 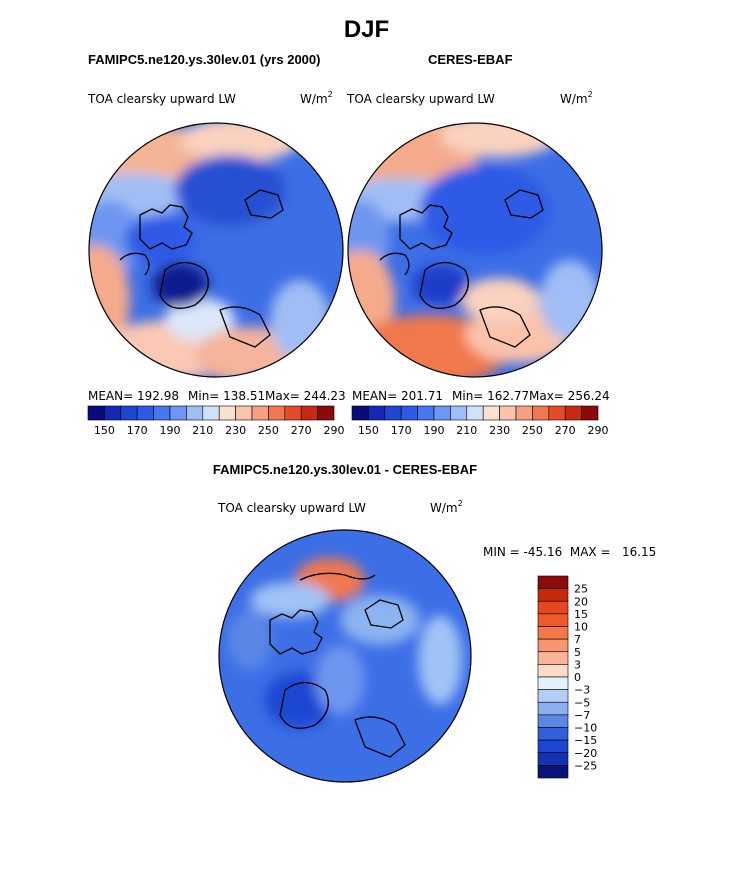 I want to click on colorbar-tick-label: −25, so click(x=585, y=765).